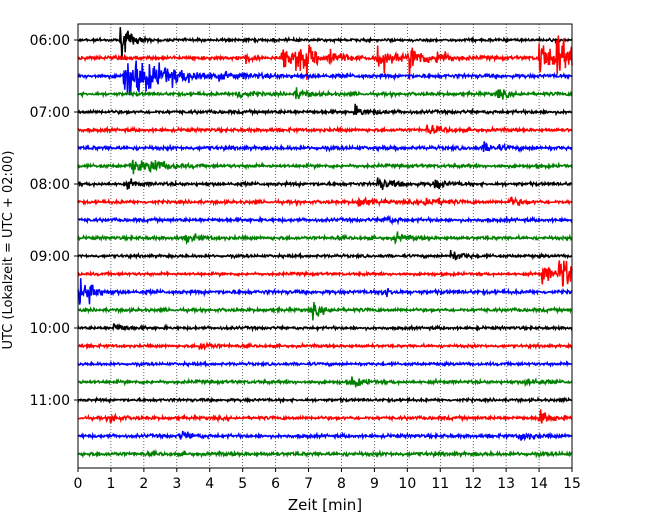  What do you see at coordinates (8, 250) in the screenshot?
I see `y-axis-label: UTC (Lokalzeit = UTC + 02:00)` at bounding box center [8, 250].